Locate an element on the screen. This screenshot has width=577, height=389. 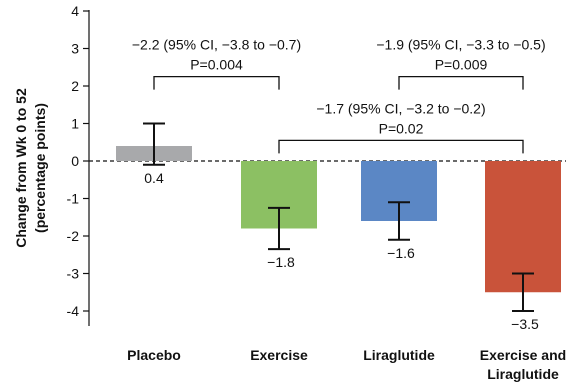
category-label-3: Liraglutide is located at coordinates (523, 374).